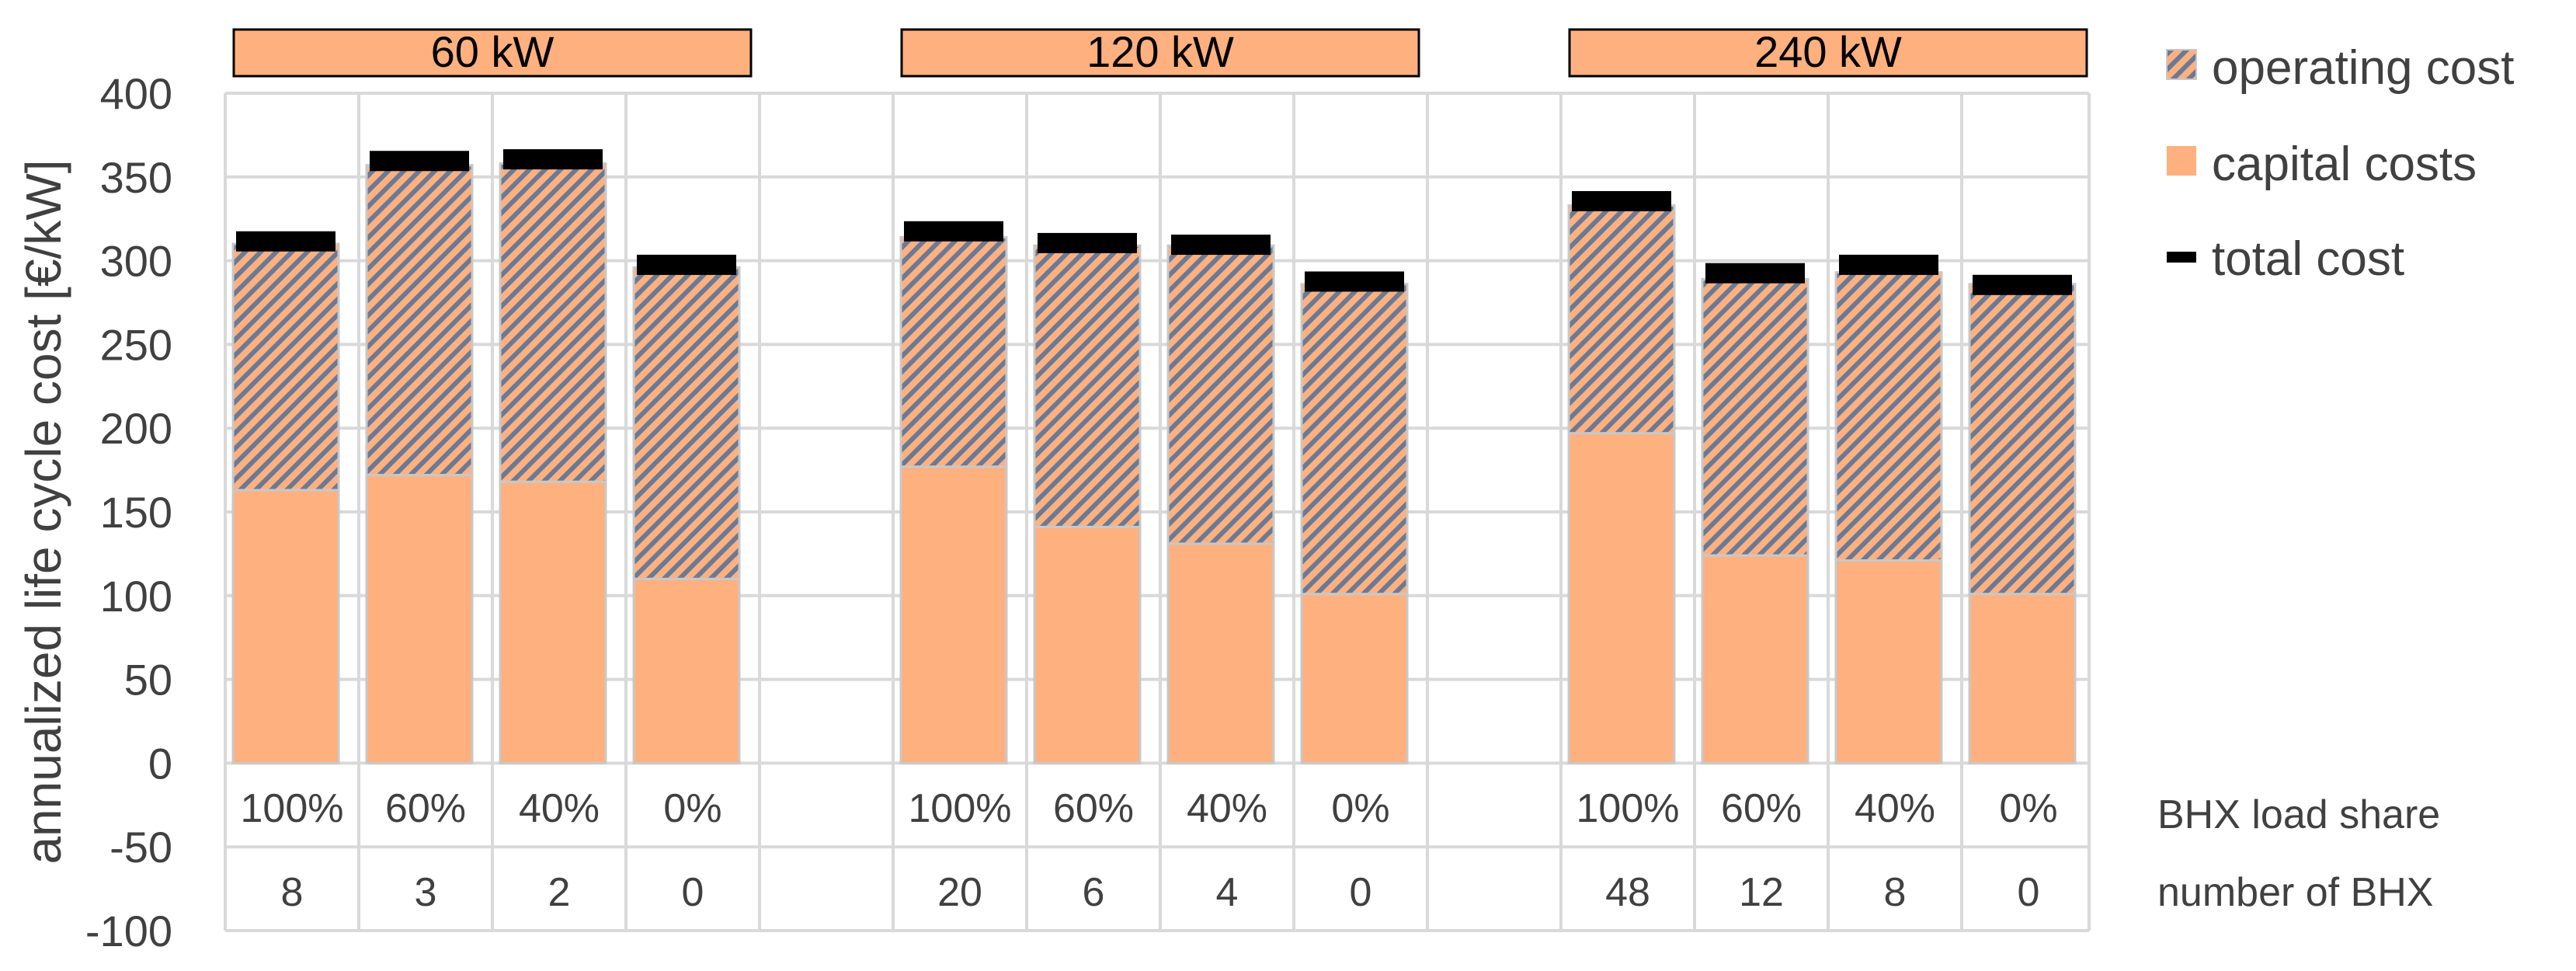 The image size is (2576, 971). What do you see at coordinates (2363, 68) in the screenshot?
I see `legend-label-operating: operating cost` at bounding box center [2363, 68].